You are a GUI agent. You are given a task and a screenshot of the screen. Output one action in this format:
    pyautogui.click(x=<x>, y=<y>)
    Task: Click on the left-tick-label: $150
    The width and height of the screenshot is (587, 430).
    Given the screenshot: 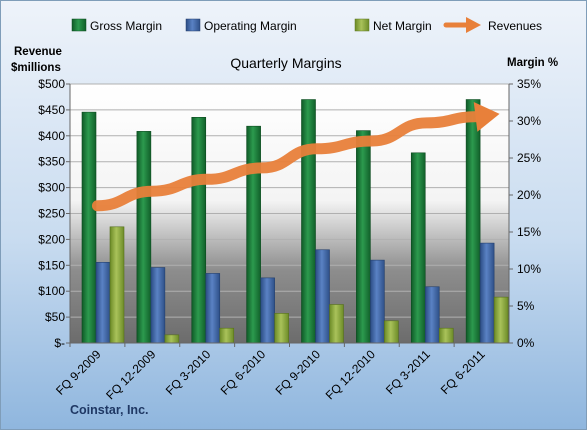 What is the action you would take?
    pyautogui.click(x=51, y=265)
    